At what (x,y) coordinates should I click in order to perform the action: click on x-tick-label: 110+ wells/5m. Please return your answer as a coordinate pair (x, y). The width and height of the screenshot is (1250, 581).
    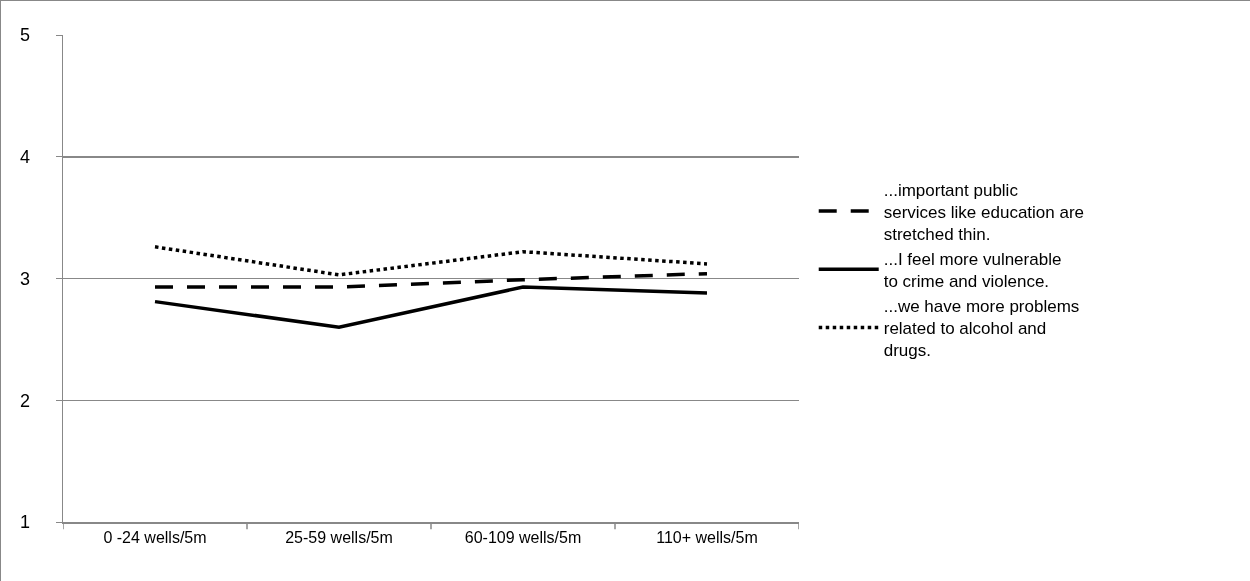
    Looking at the image, I should click on (707, 537).